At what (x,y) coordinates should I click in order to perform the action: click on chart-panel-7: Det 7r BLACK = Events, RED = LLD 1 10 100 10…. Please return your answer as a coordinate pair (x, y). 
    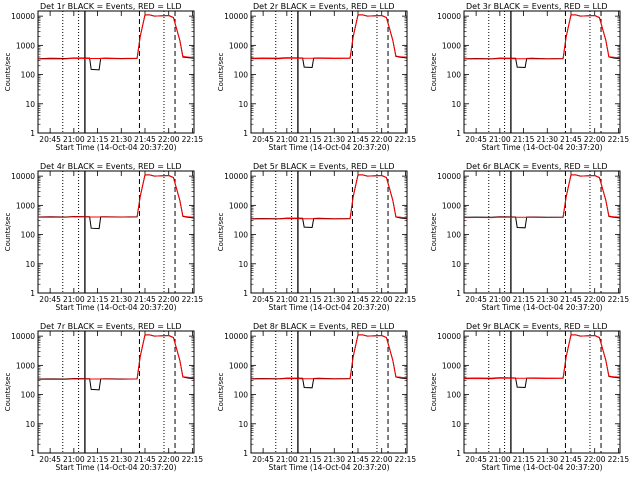
    Looking at the image, I should click on (103, 397).